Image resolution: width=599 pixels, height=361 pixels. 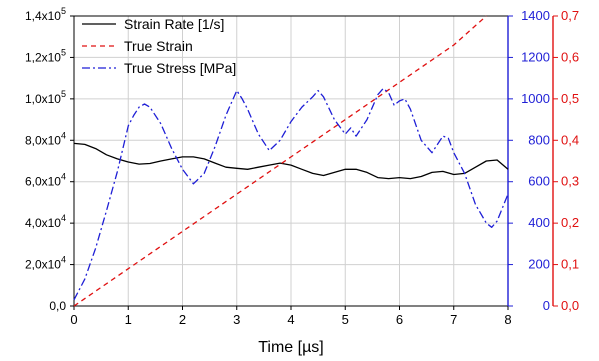 I want to click on red-tick-label: 0,4, so click(x=570, y=139).